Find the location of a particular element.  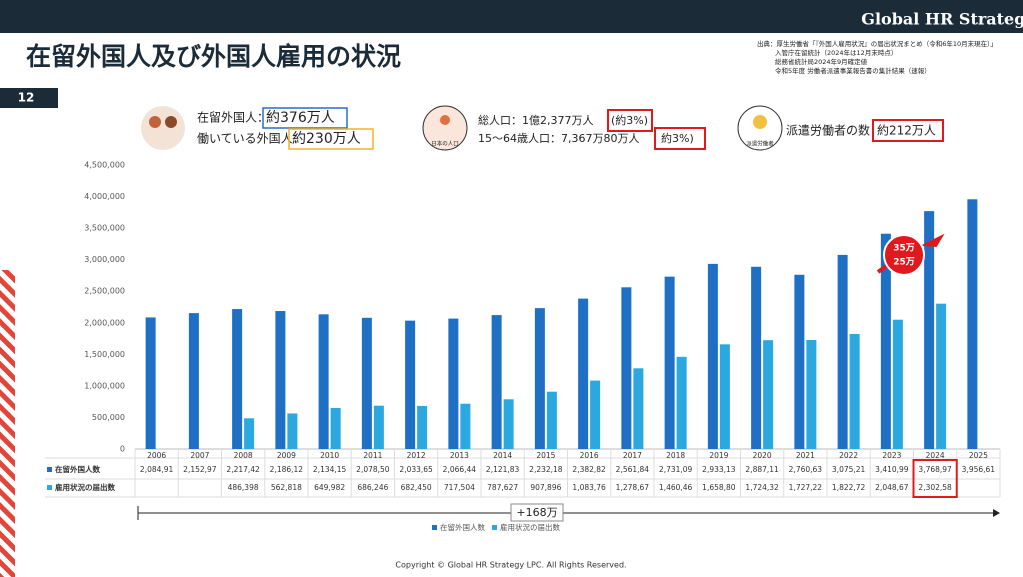

population-icon is located at coordinates (445, 120).